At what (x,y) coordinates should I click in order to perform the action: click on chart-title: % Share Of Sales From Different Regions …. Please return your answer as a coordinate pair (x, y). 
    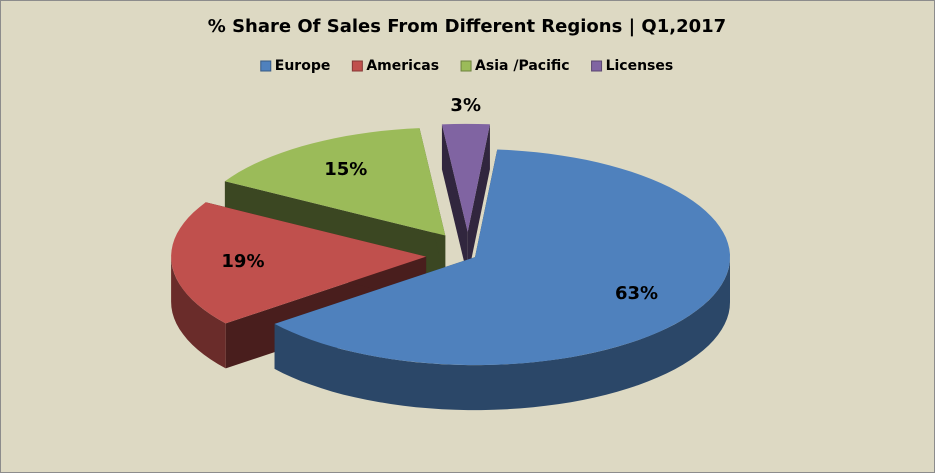
    Looking at the image, I should click on (467, 26).